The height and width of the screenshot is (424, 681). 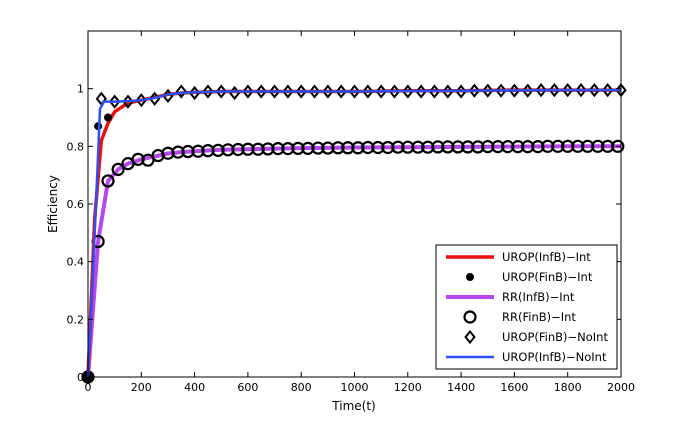 What do you see at coordinates (88, 387) in the screenshot?
I see `x-tick-label: 0` at bounding box center [88, 387].